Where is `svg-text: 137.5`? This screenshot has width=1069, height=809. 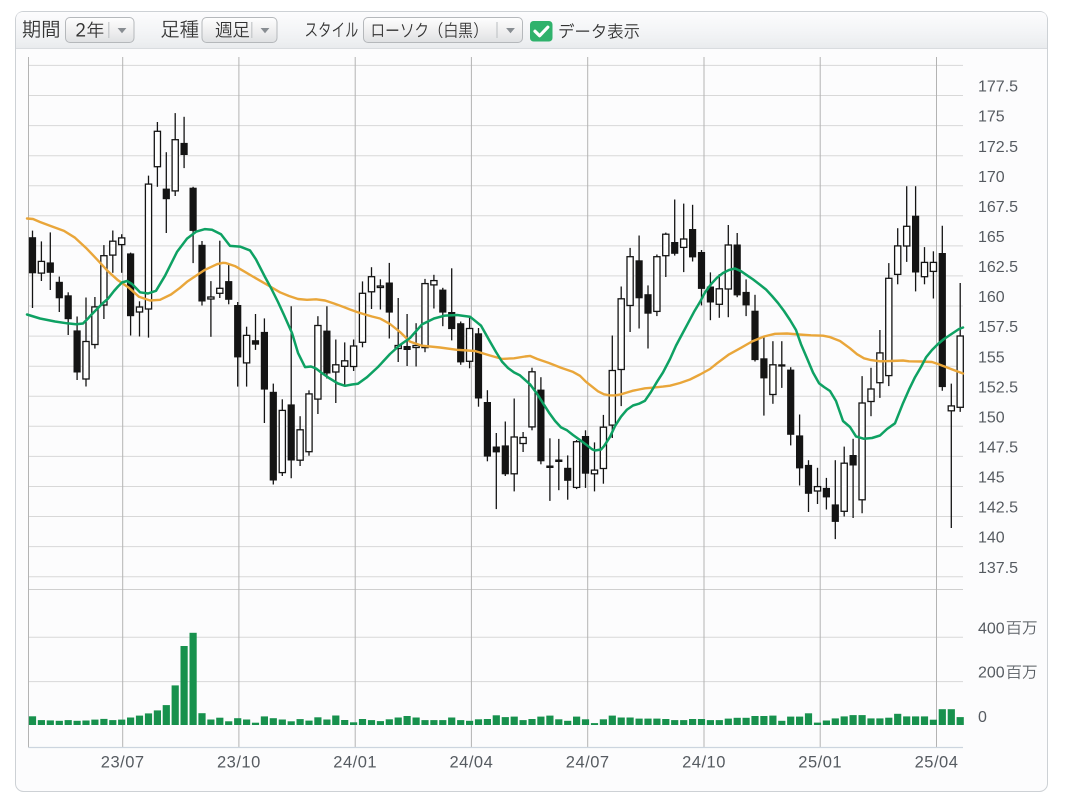 svg-text: 137.5 is located at coordinates (998, 568).